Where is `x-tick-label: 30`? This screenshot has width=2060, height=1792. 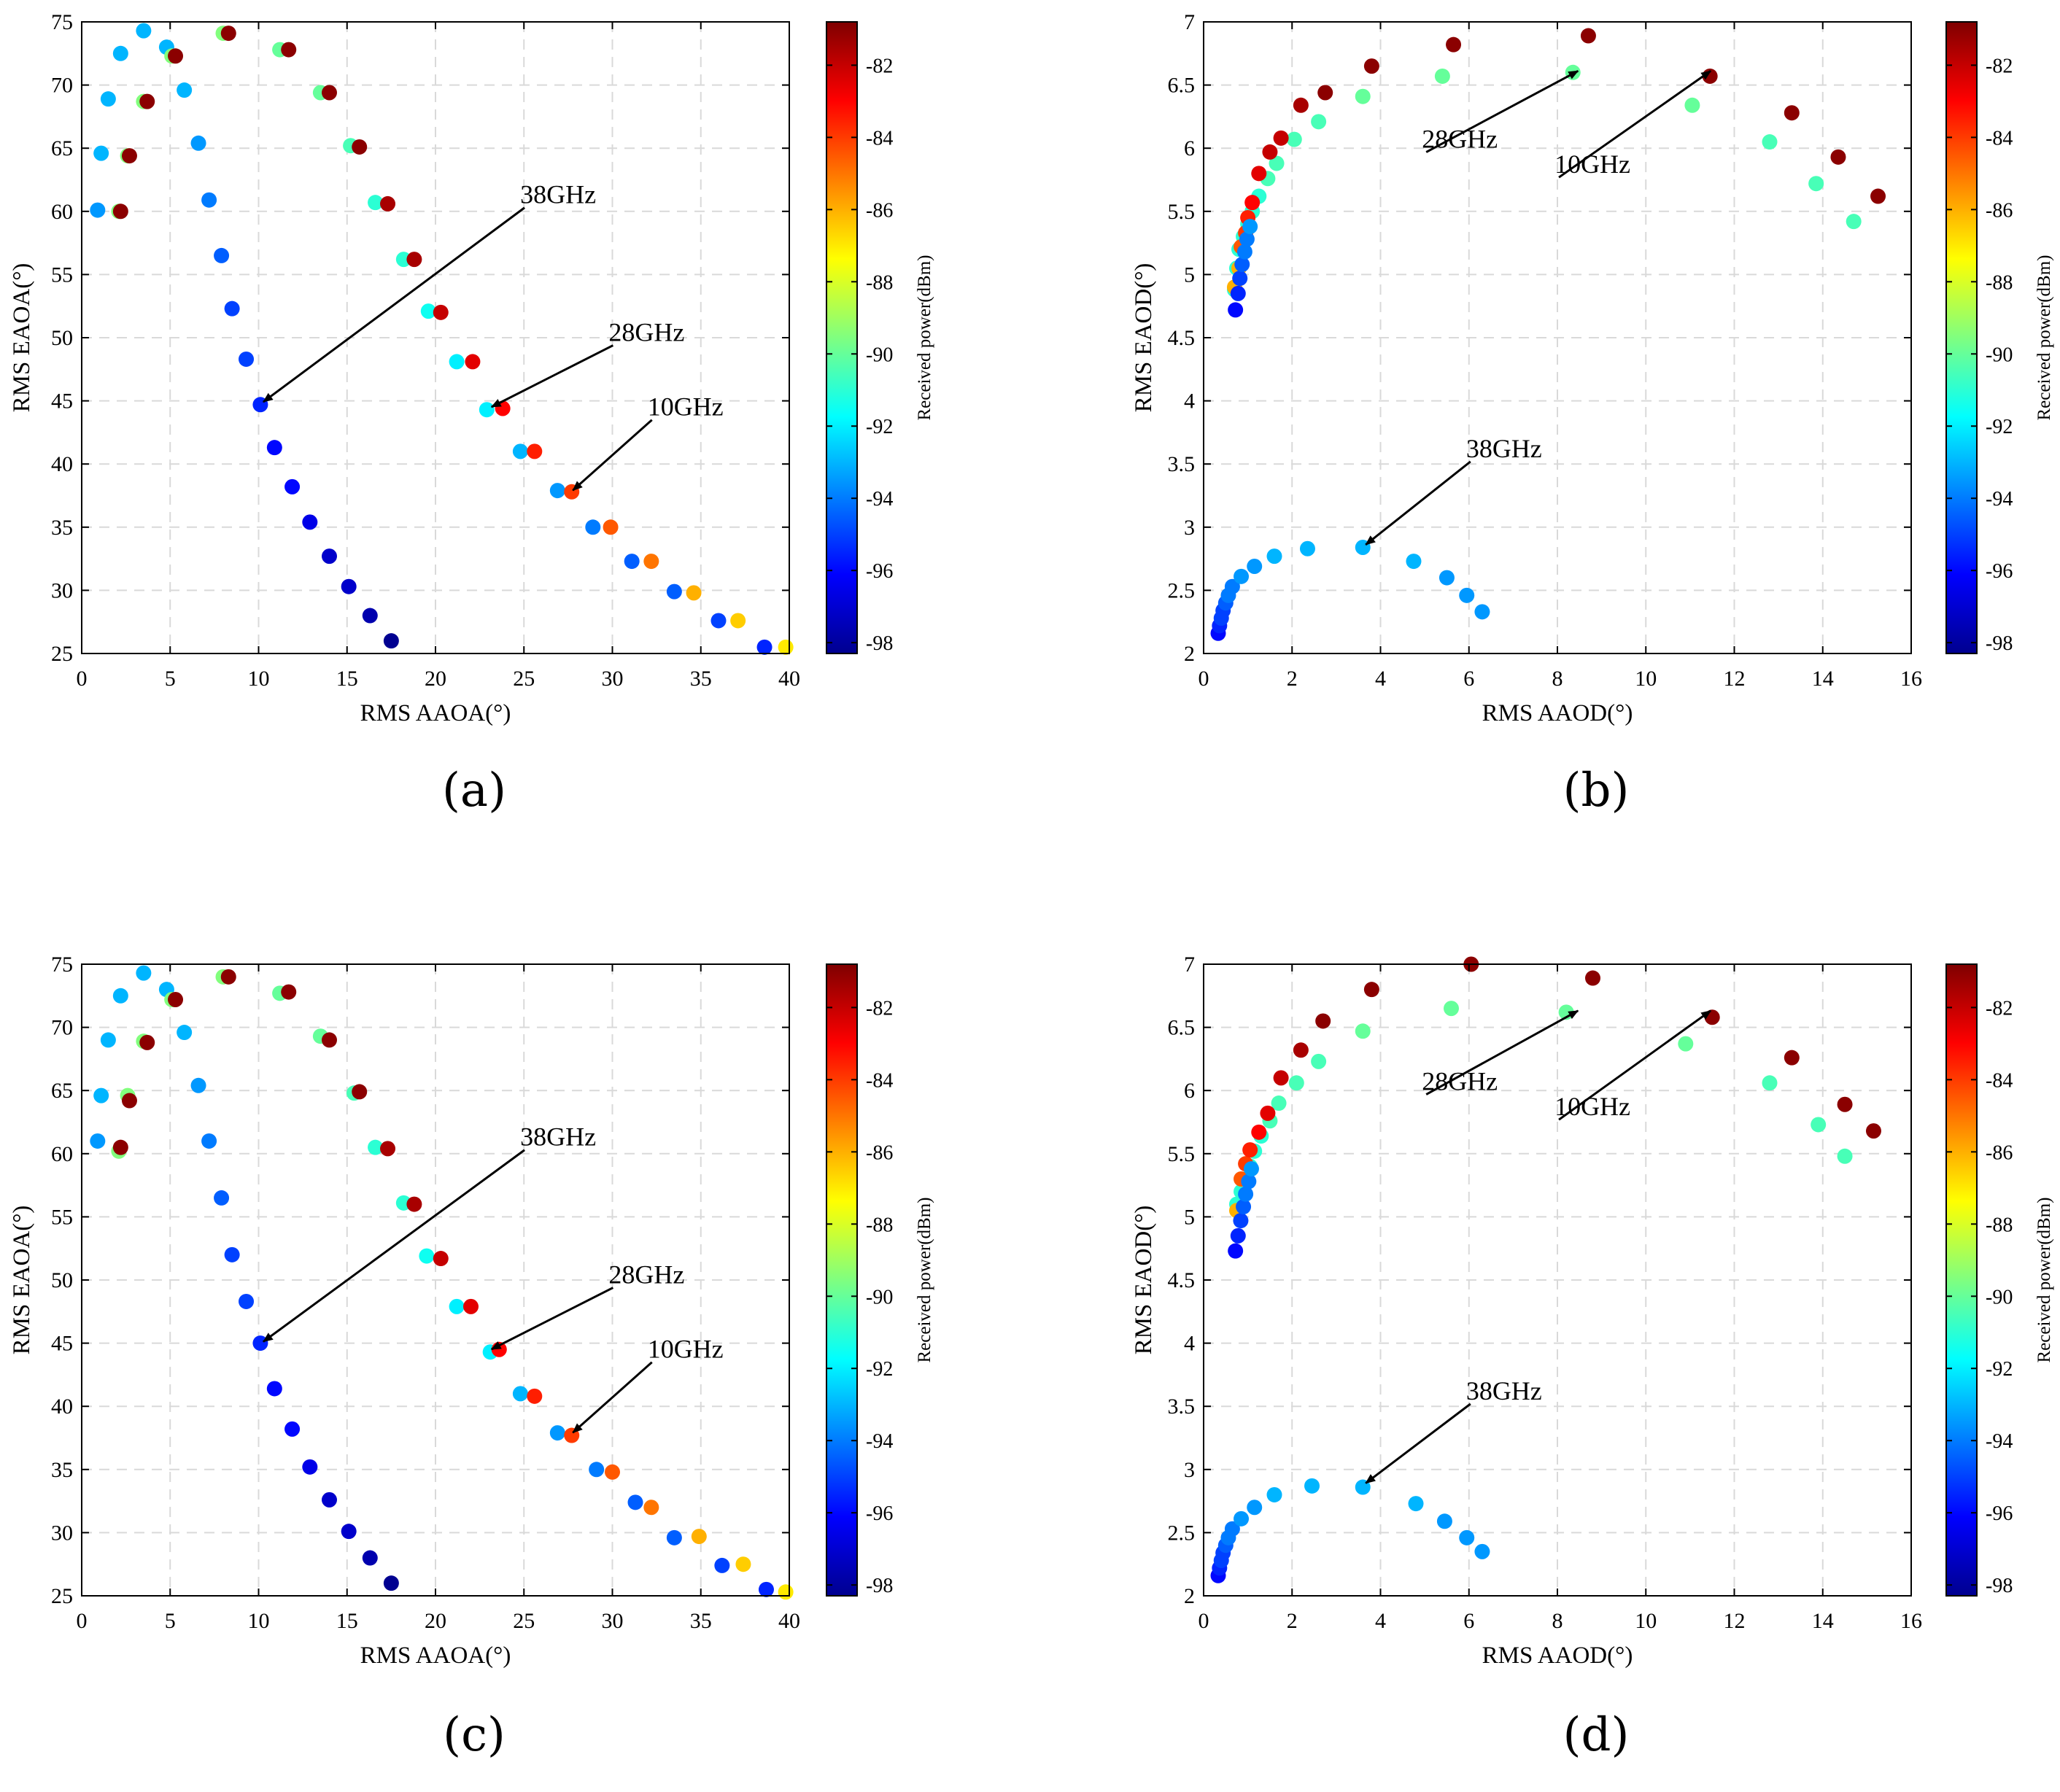
x-tick-label: 30 is located at coordinates (613, 679).